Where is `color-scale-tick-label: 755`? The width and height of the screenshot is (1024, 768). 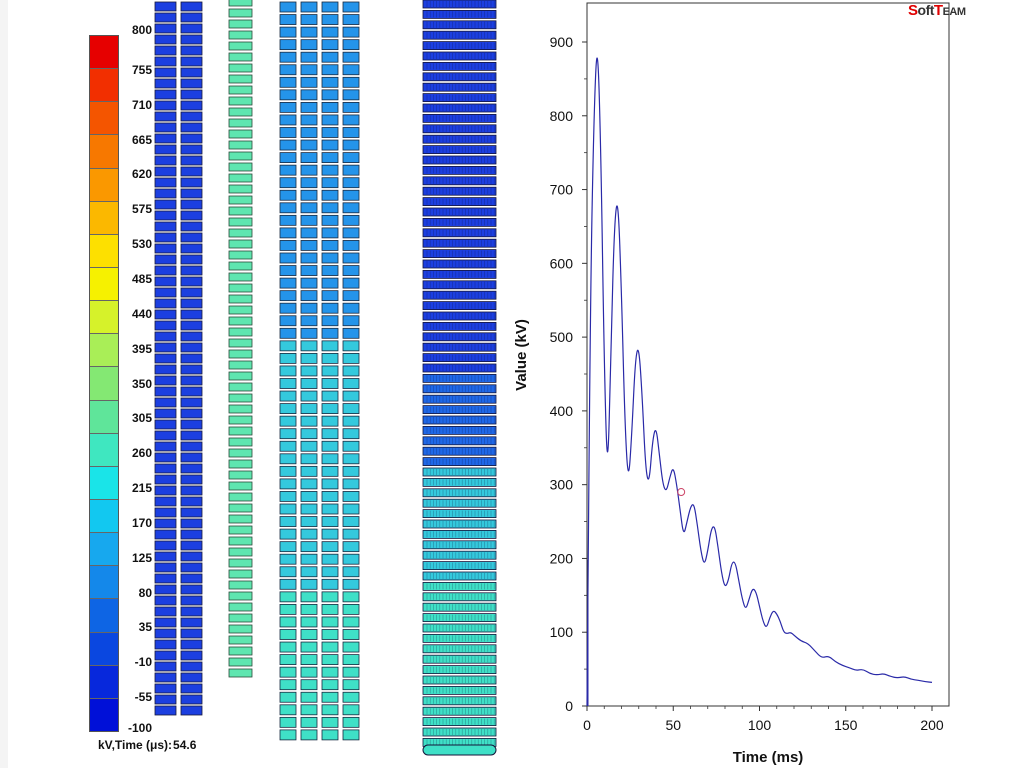 color-scale-tick-label: 755 is located at coordinates (141, 69).